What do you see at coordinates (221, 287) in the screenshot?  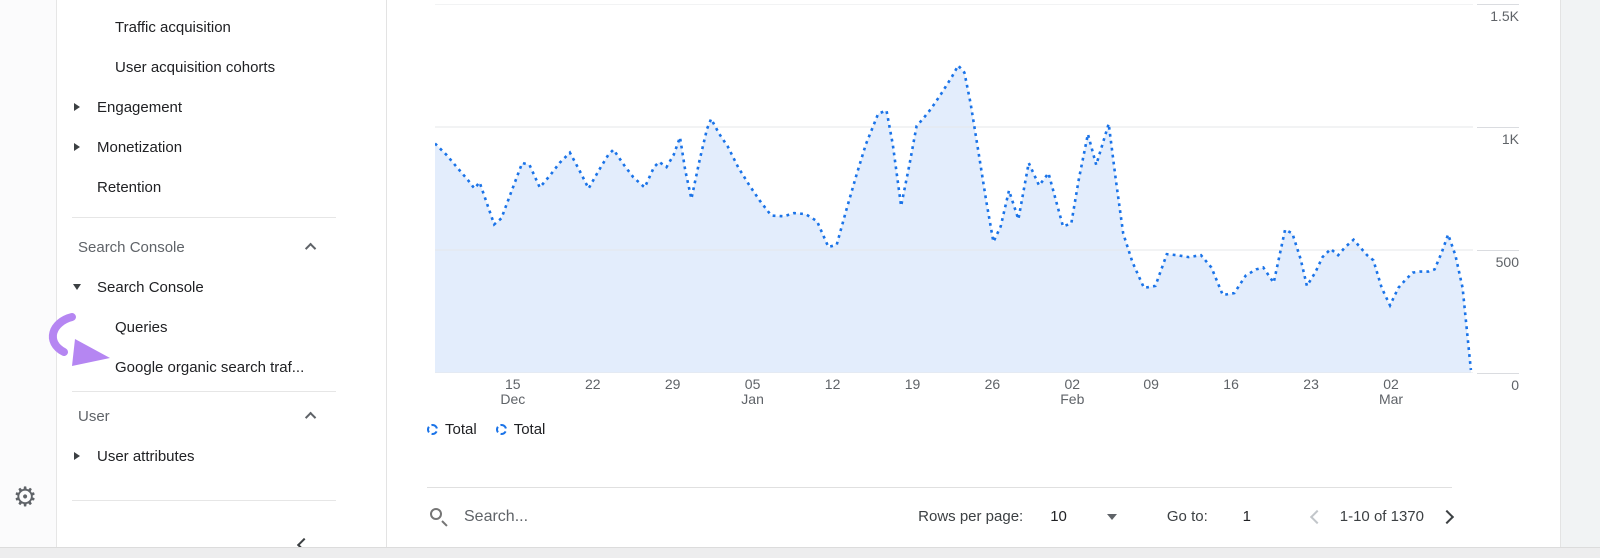 I see `sidebar-item-search-console: Search Console` at bounding box center [221, 287].